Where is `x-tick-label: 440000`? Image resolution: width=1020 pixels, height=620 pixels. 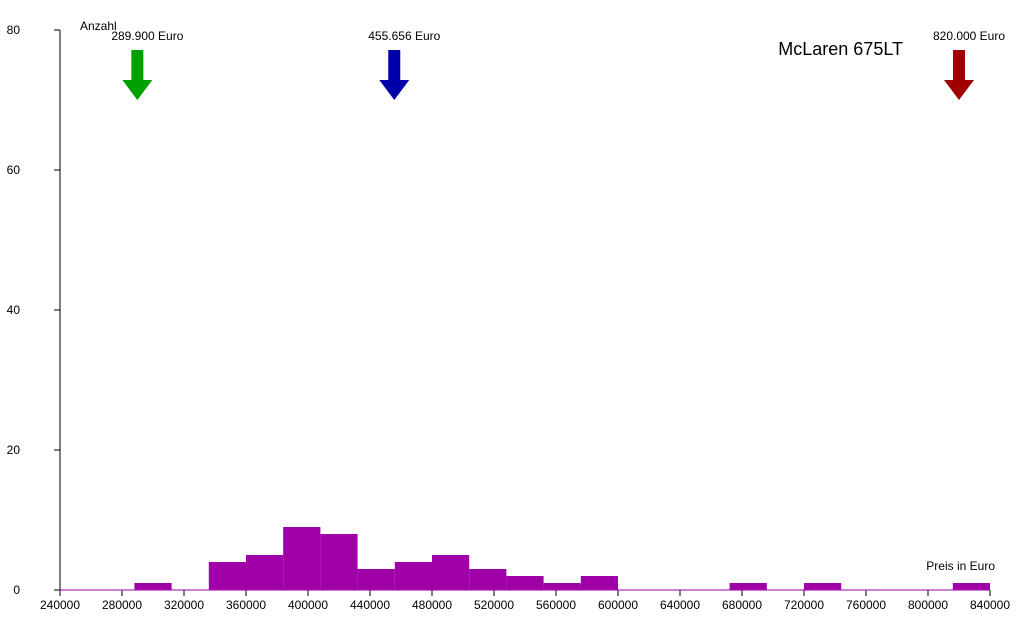 x-tick-label: 440000 is located at coordinates (370, 605).